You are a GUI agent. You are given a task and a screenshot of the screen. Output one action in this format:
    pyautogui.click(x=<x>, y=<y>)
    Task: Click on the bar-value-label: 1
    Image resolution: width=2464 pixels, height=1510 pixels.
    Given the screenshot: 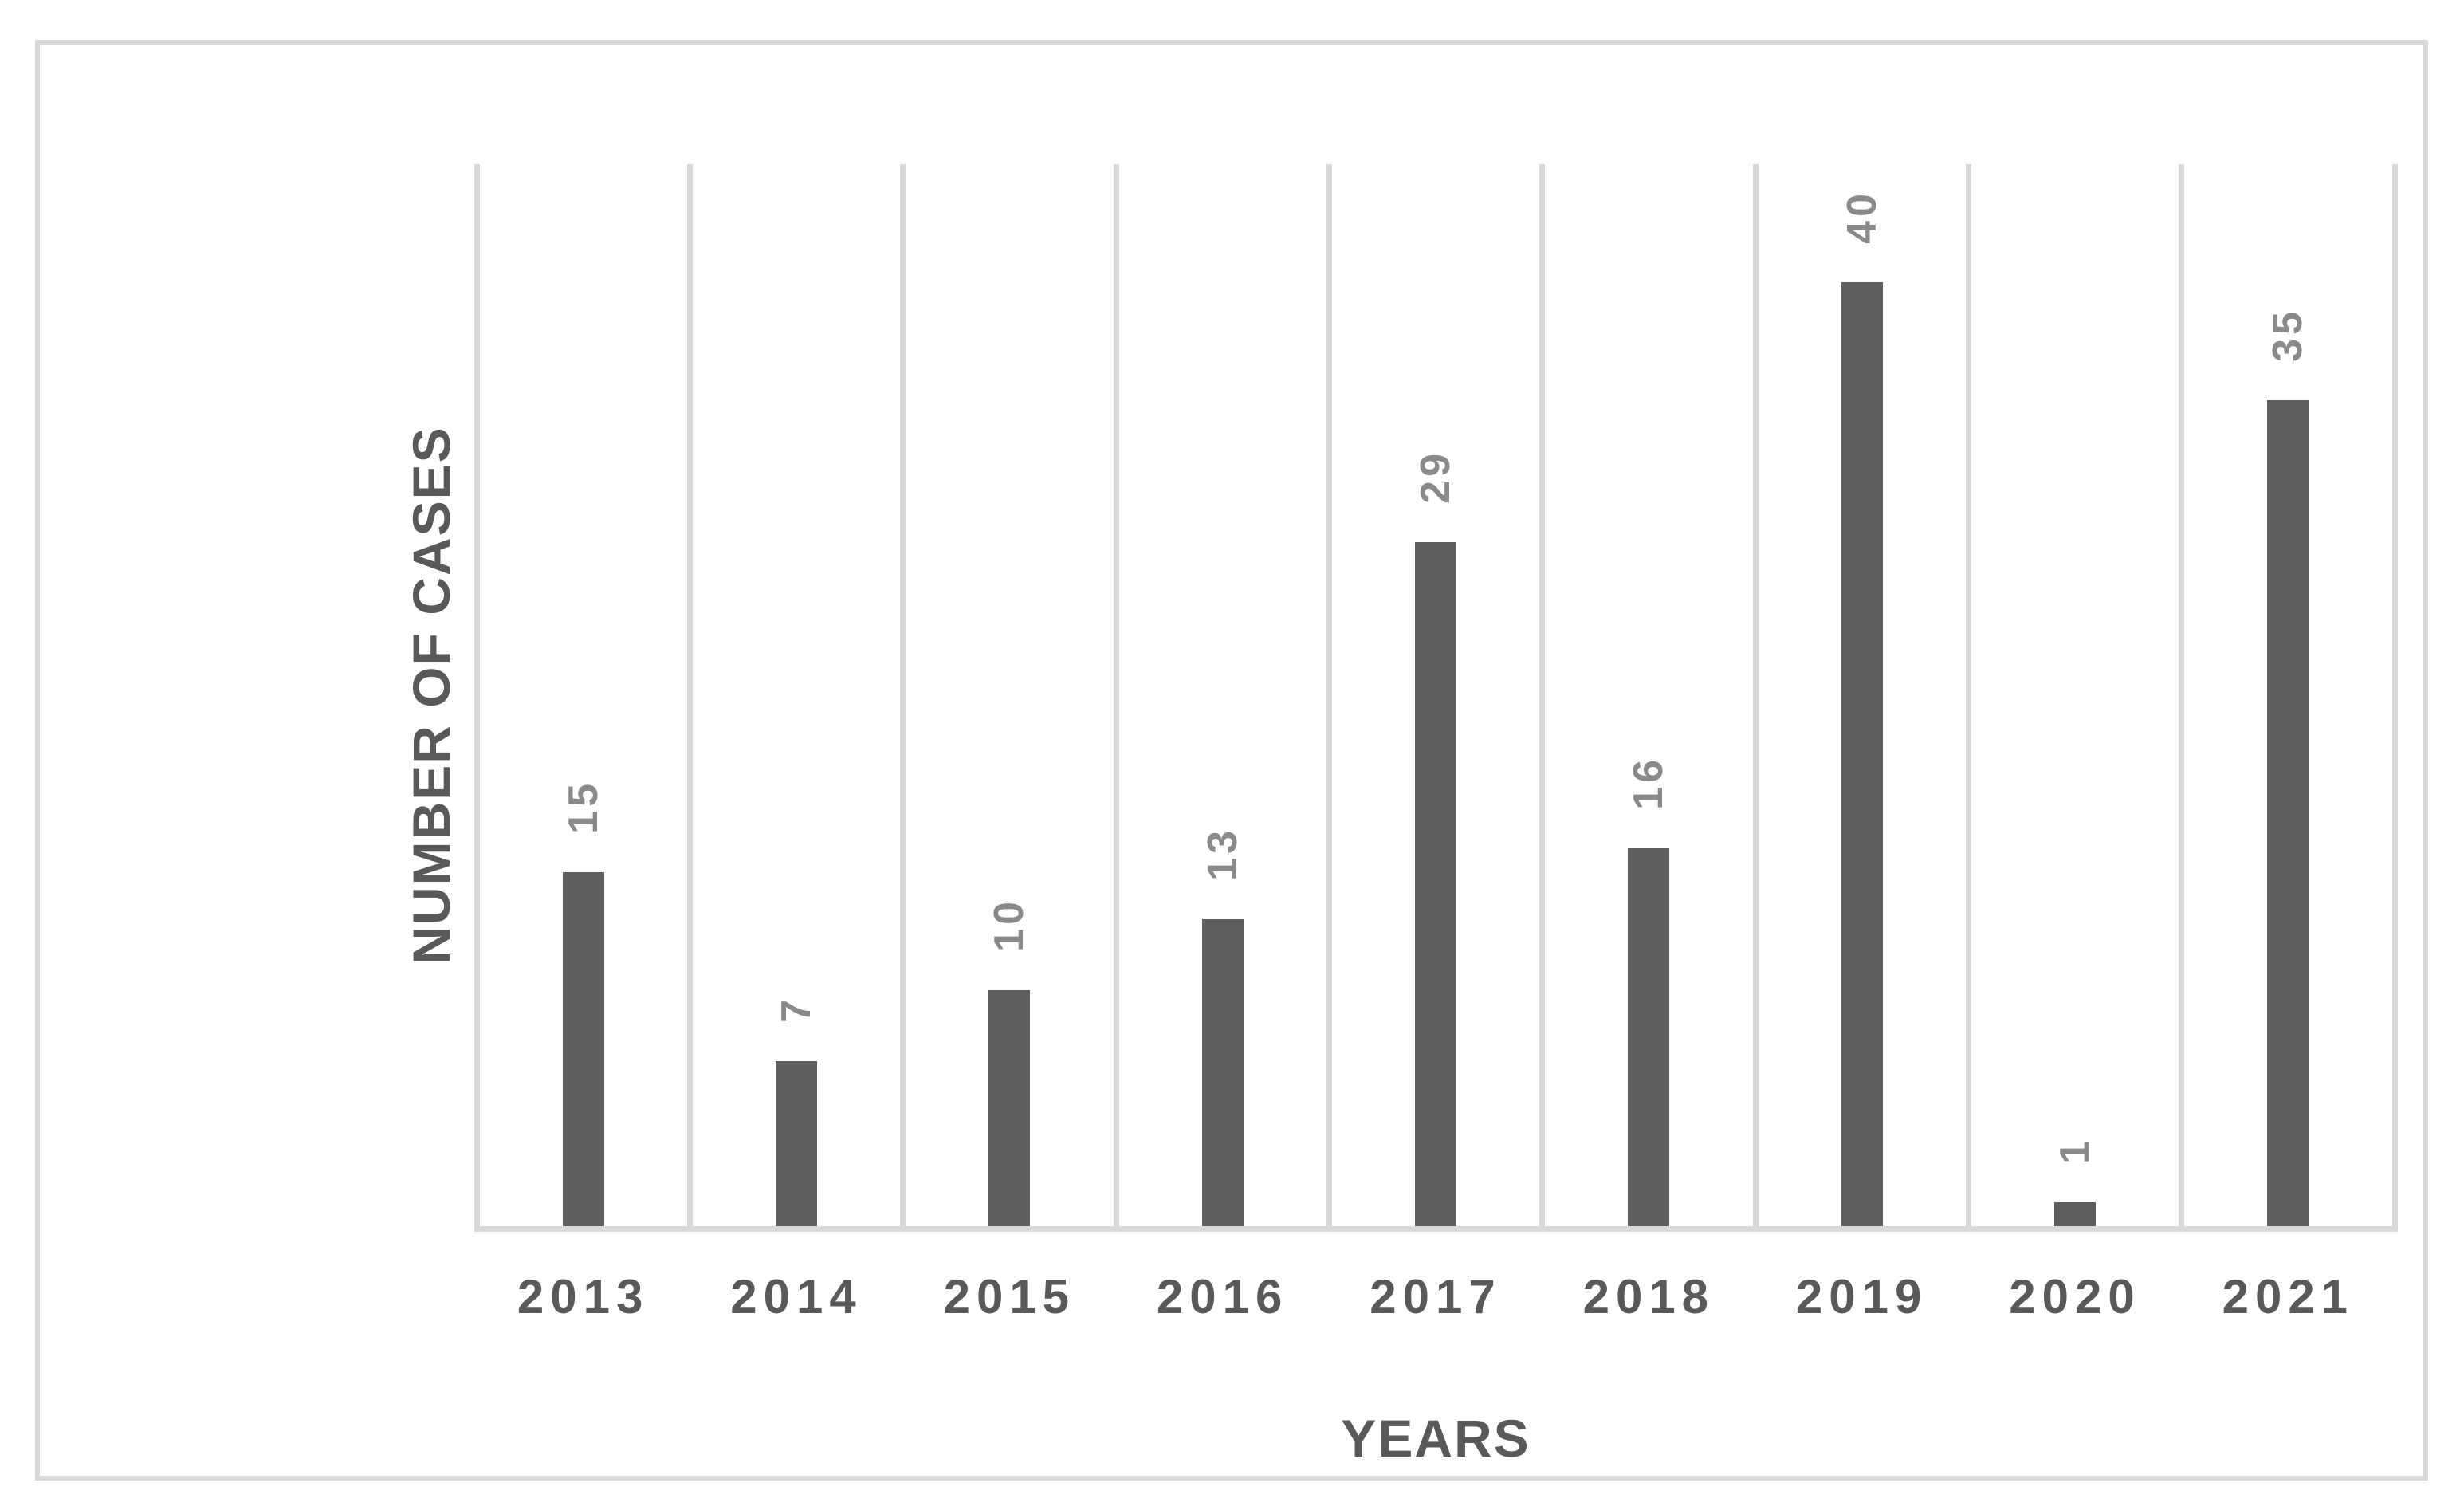 What is the action you would take?
    pyautogui.click(x=2074, y=1150)
    